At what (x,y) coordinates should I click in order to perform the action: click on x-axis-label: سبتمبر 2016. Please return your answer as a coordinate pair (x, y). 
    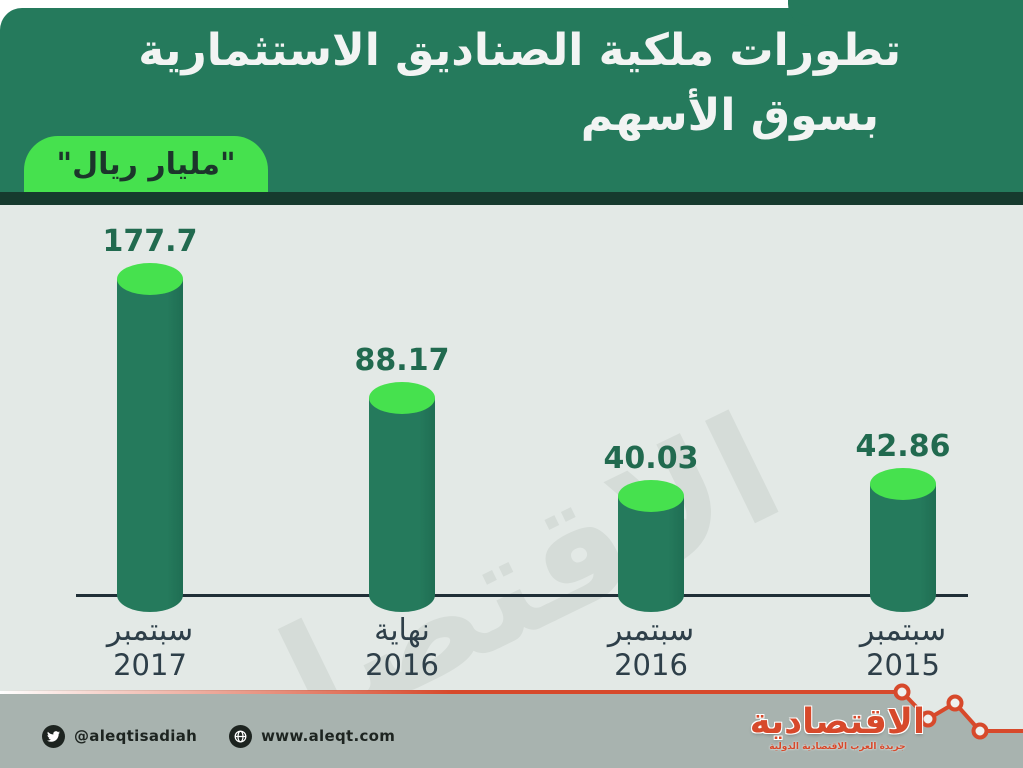
    Looking at the image, I should click on (651, 647).